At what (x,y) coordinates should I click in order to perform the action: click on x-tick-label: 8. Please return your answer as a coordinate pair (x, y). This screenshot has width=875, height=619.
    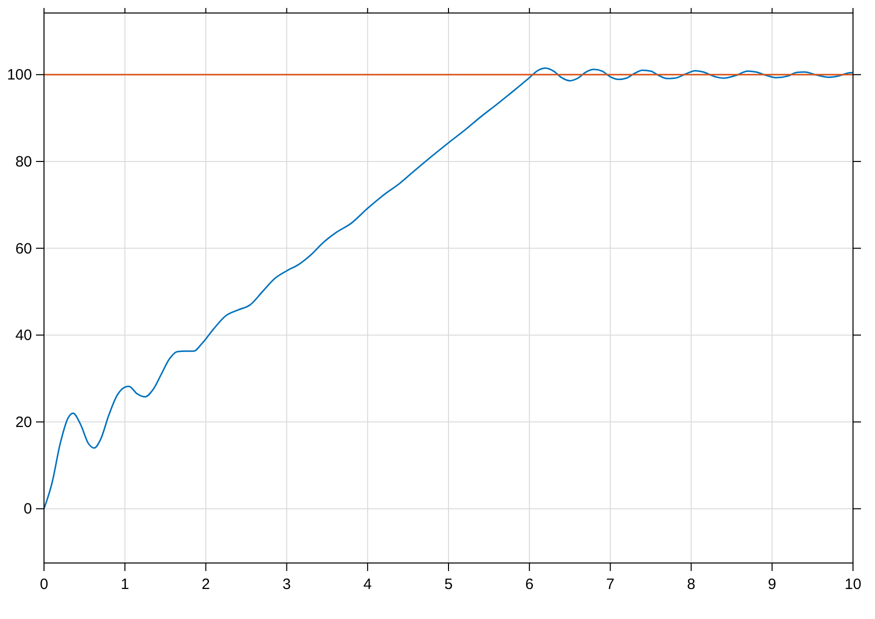
    Looking at the image, I should click on (691, 584).